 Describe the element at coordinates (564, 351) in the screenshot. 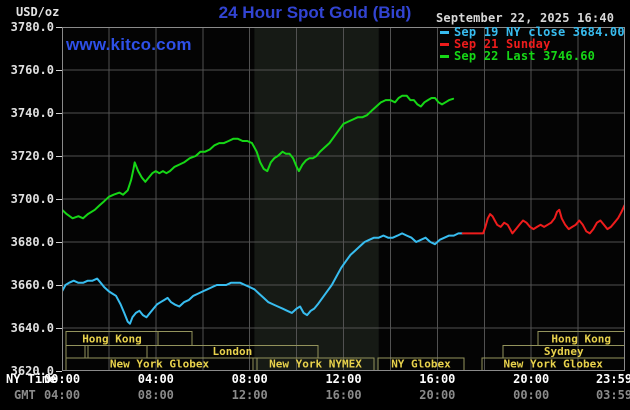

I see `session-label: Sydney` at that location.